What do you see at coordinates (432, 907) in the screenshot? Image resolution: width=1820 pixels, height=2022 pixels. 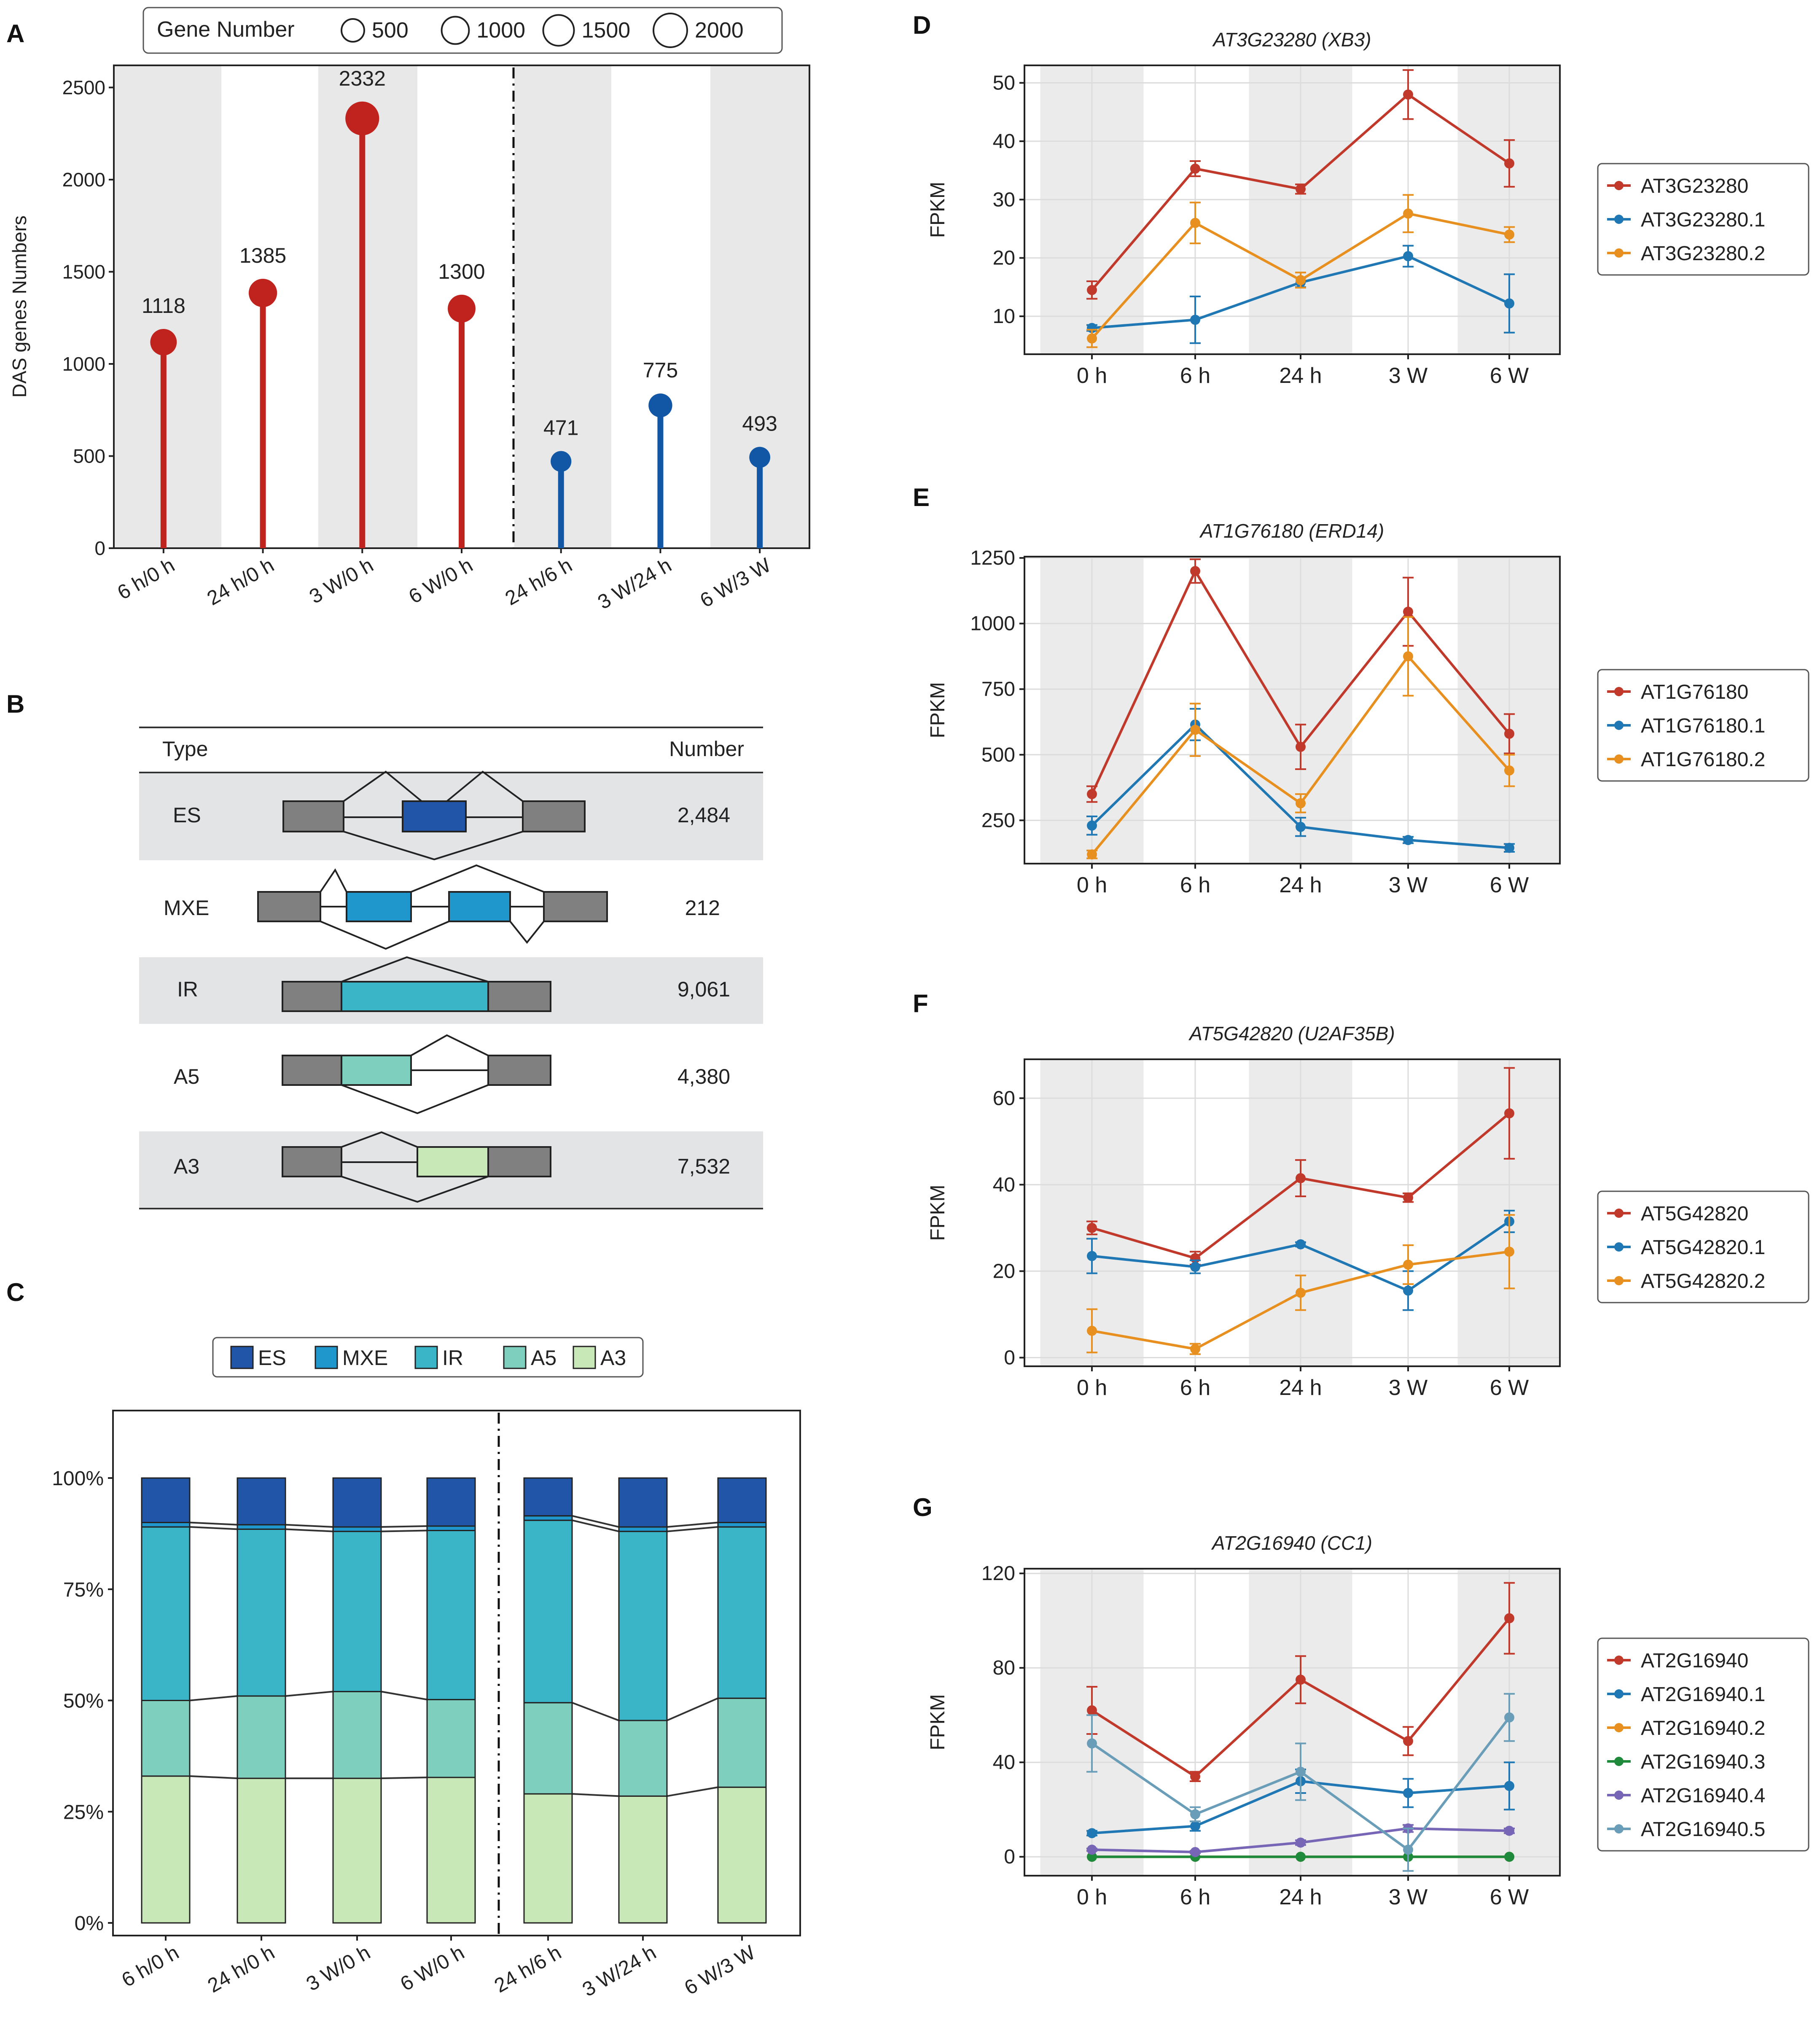 I see `diagram-mxe` at bounding box center [432, 907].